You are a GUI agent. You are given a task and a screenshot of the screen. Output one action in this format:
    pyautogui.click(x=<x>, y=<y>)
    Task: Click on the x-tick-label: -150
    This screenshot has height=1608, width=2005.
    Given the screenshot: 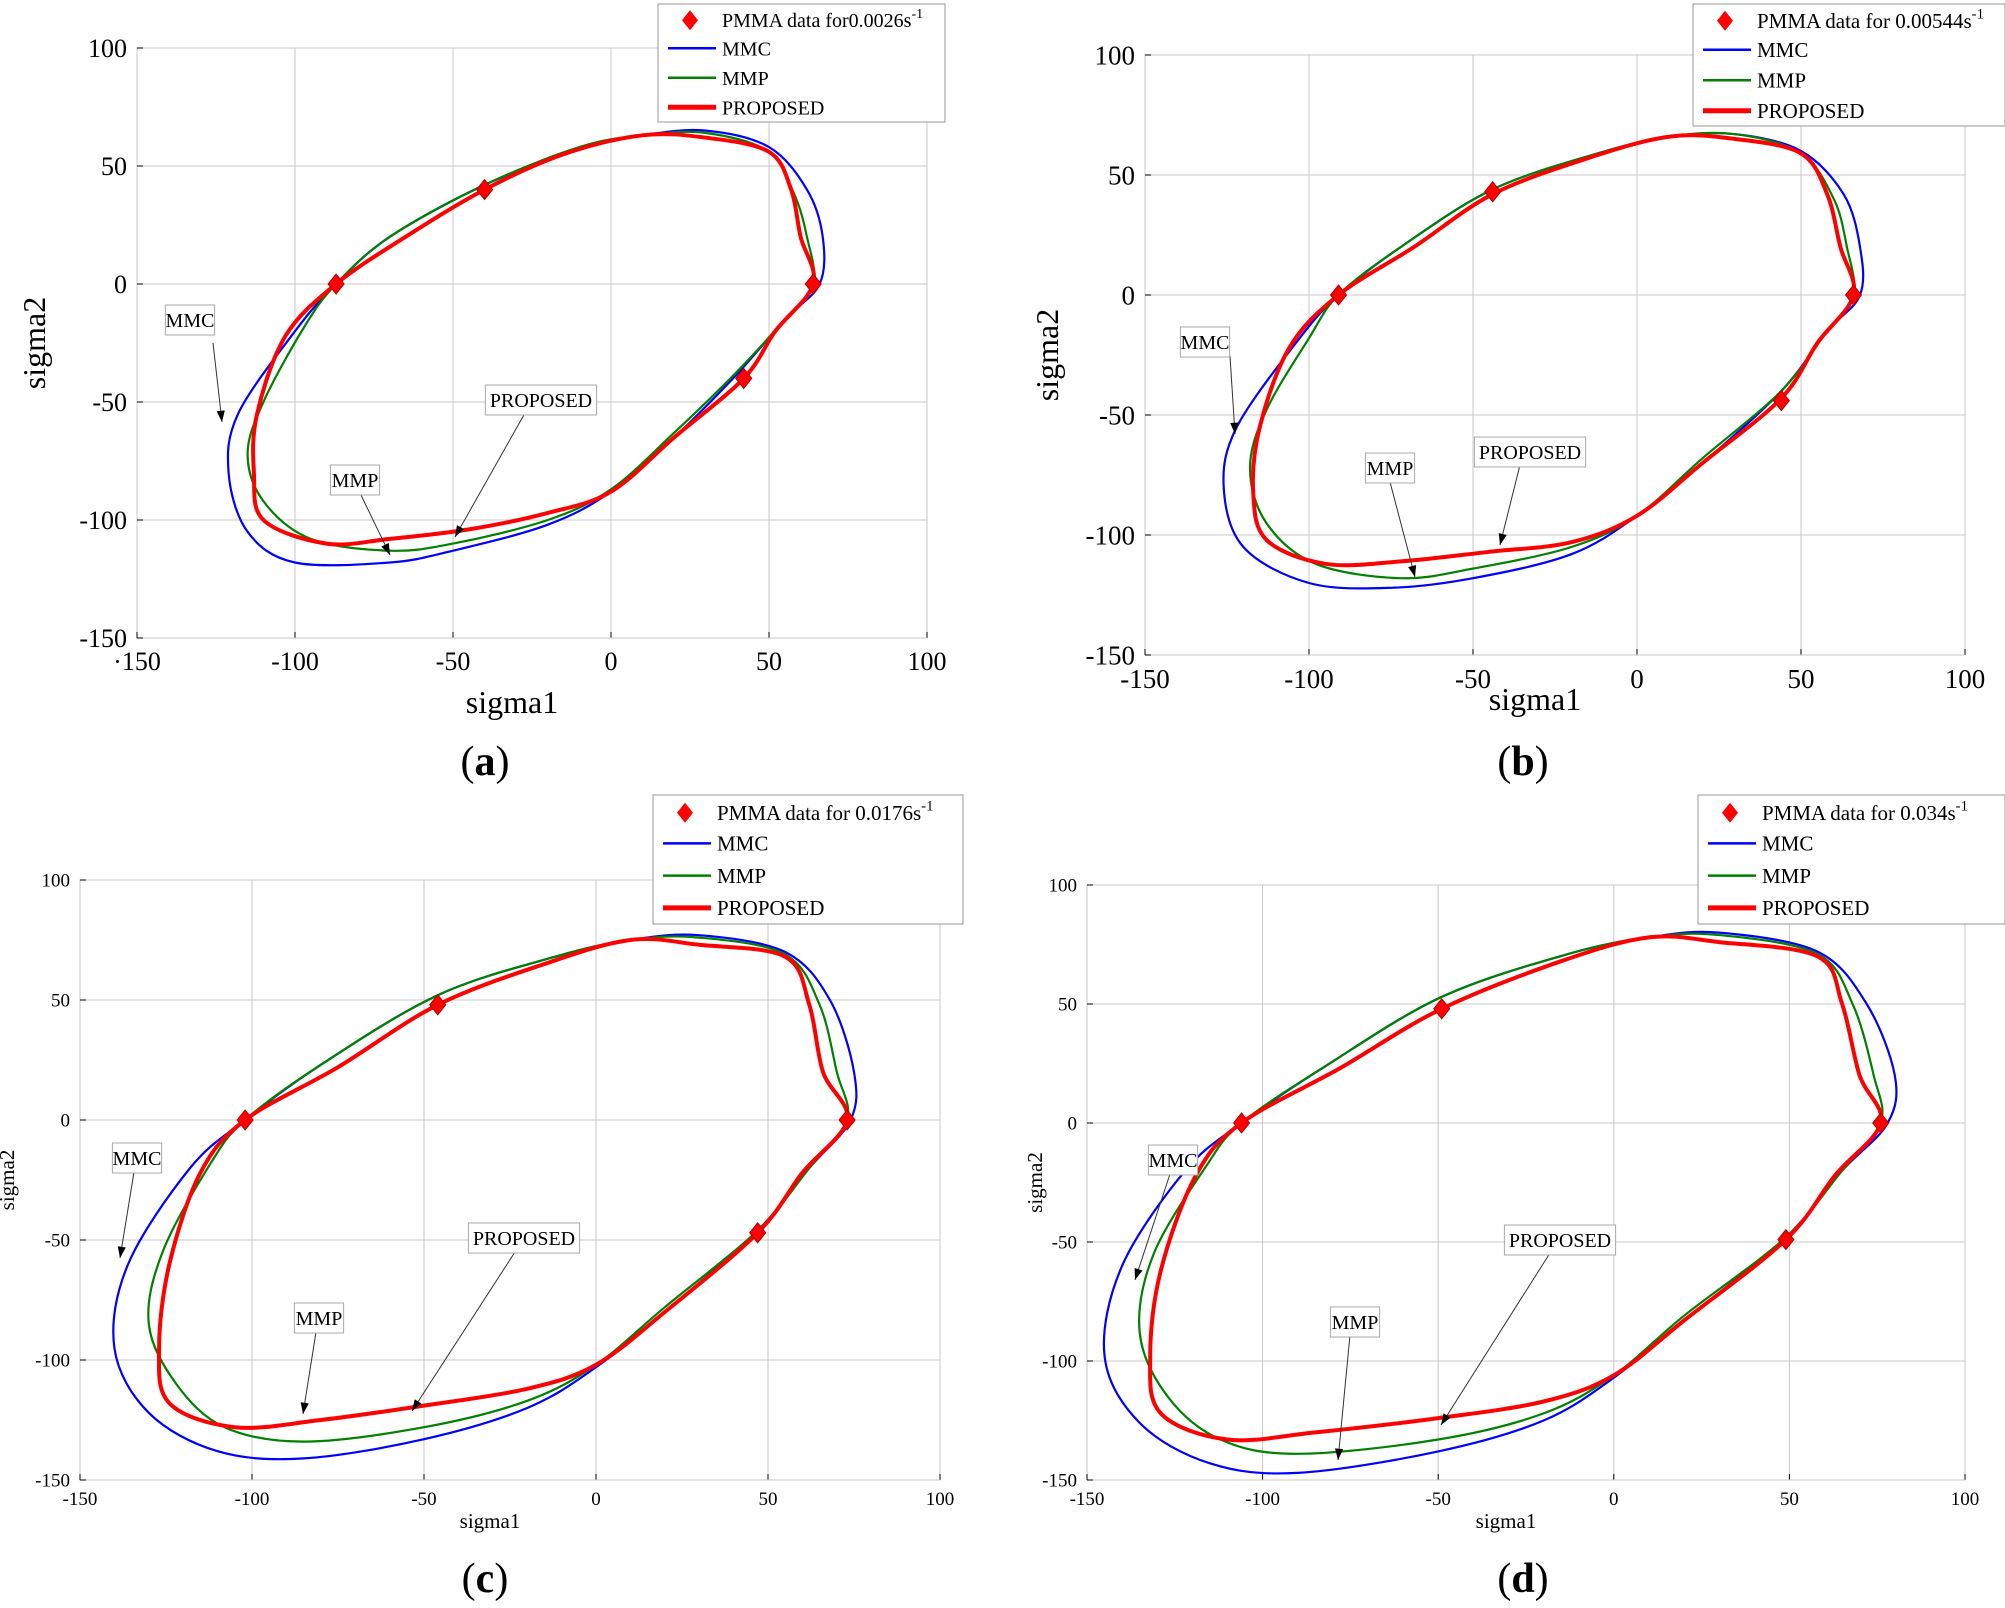 What is the action you would take?
    pyautogui.click(x=80, y=1499)
    